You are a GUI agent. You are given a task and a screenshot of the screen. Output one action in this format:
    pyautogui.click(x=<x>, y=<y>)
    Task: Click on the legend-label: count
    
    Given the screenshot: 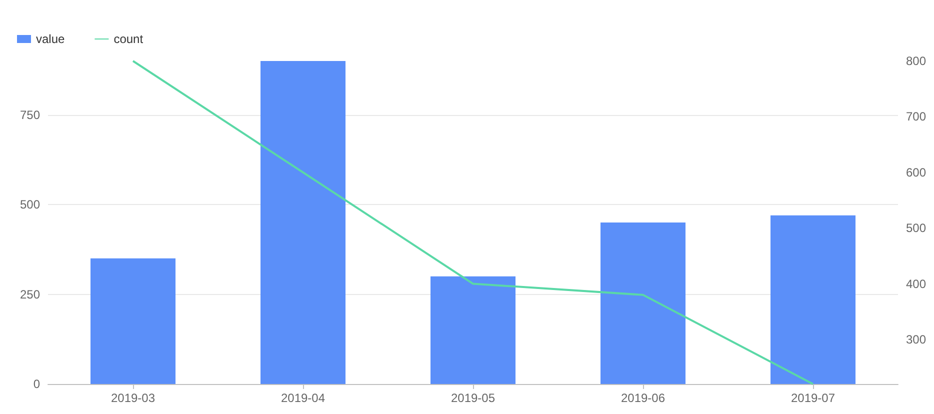 What is the action you would take?
    pyautogui.click(x=129, y=39)
    